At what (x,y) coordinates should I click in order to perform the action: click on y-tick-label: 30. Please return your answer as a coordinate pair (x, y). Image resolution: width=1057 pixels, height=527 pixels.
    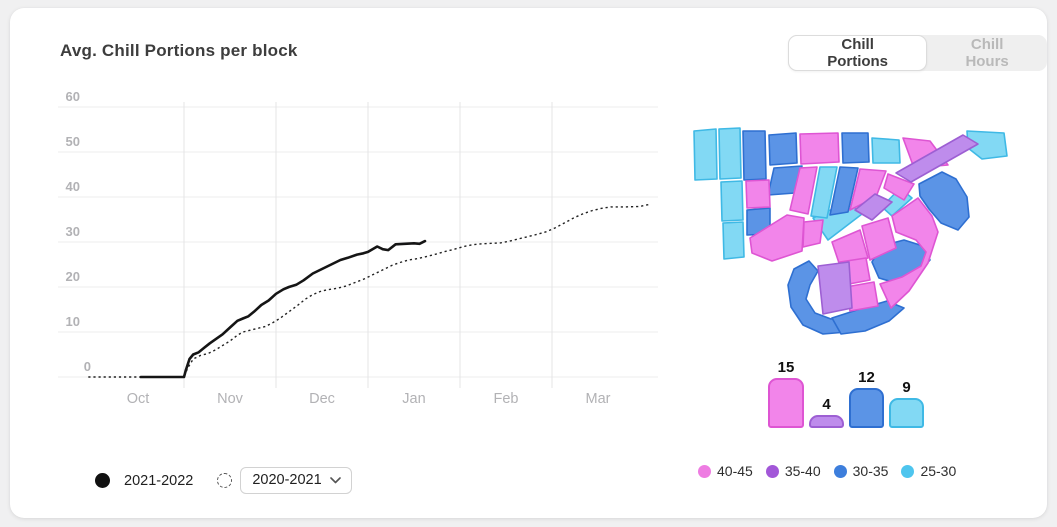
    Looking at the image, I should click on (73, 231).